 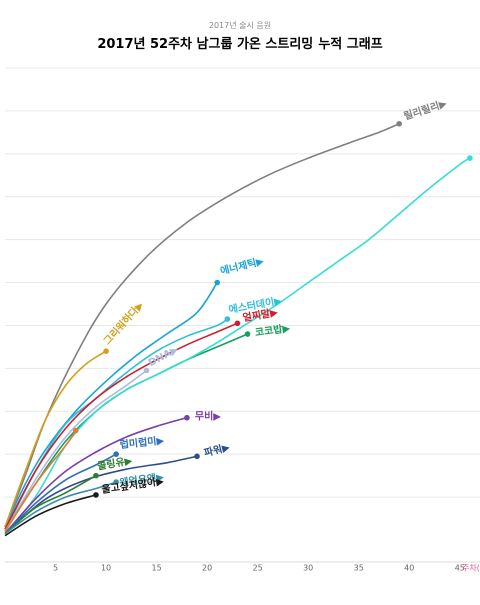 What do you see at coordinates (106, 568) in the screenshot?
I see `x-tick-label: 10` at bounding box center [106, 568].